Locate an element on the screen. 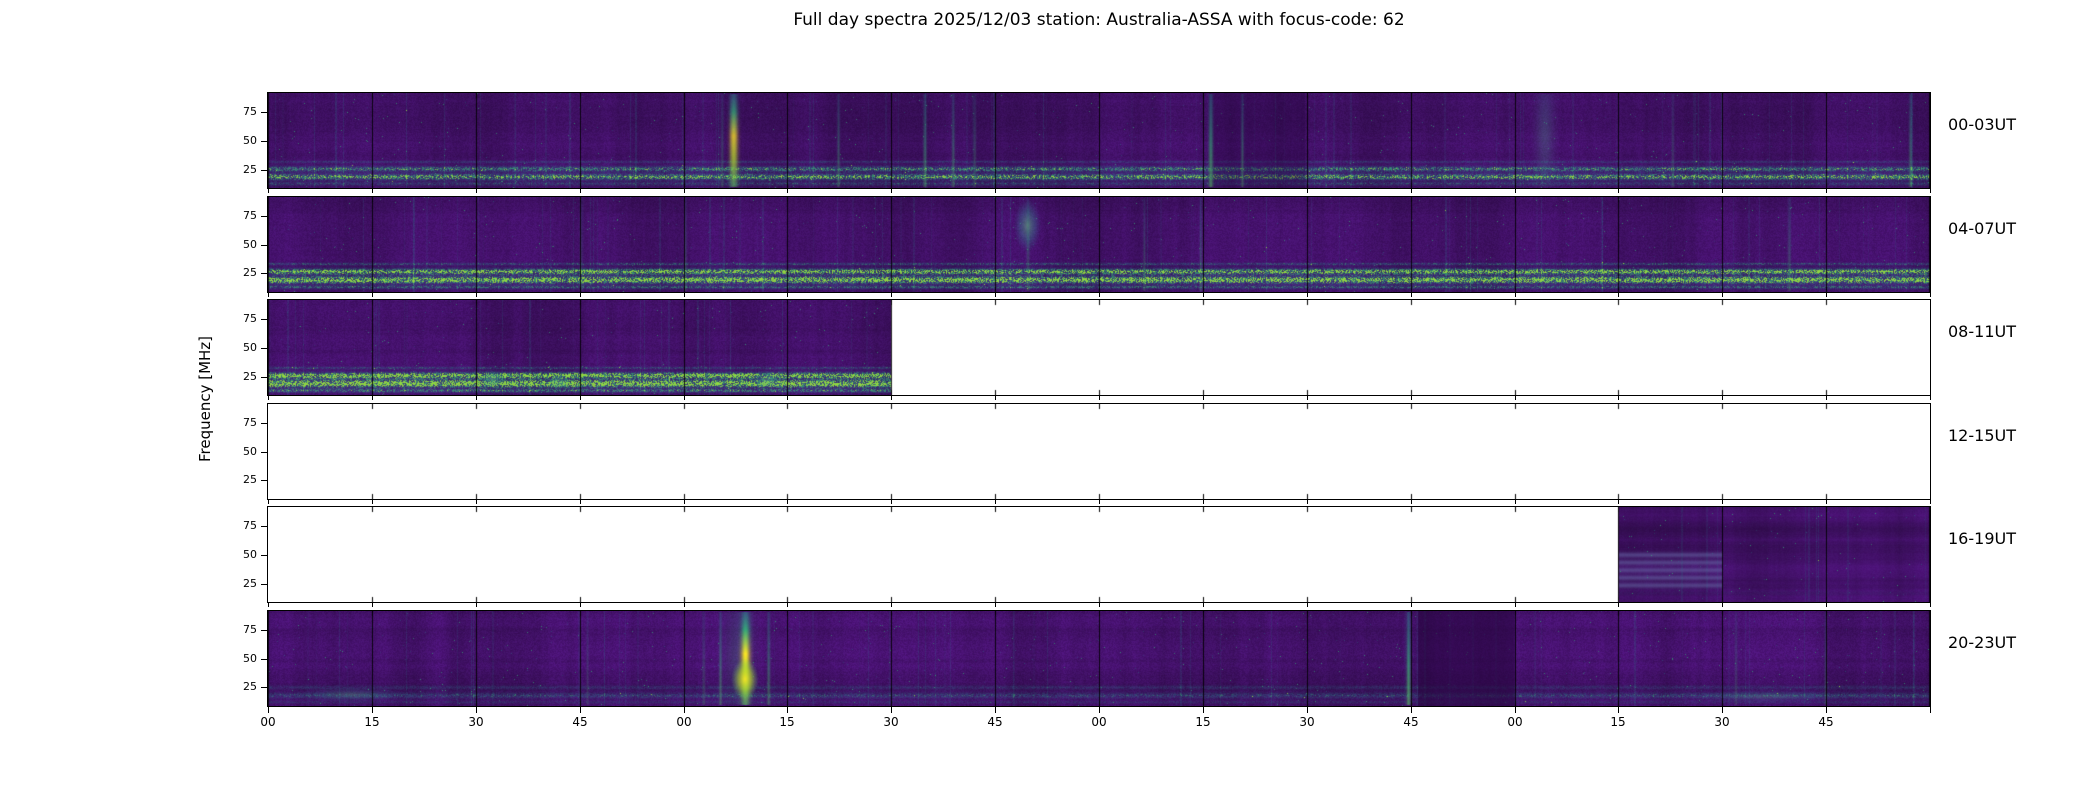 Image resolution: width=2100 pixels, height=800 pixels. spectra-row-12-15UT is located at coordinates (1099, 451).